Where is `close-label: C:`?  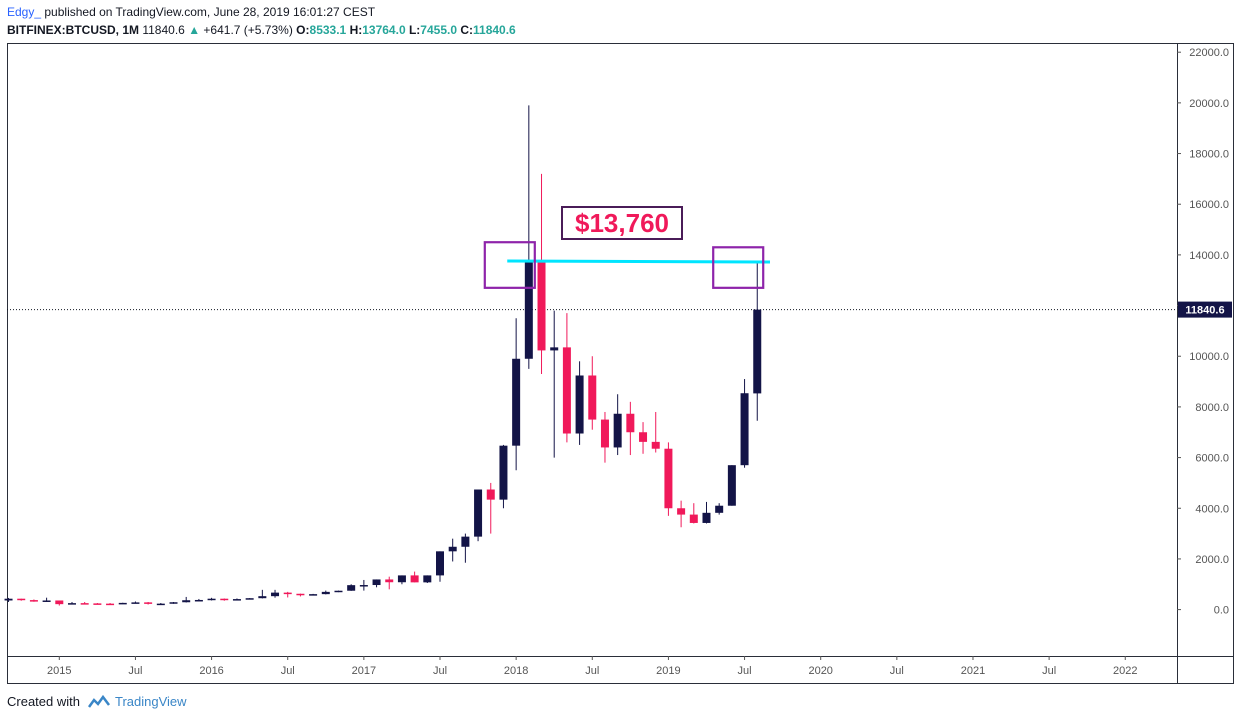 close-label: C: is located at coordinates (467, 30).